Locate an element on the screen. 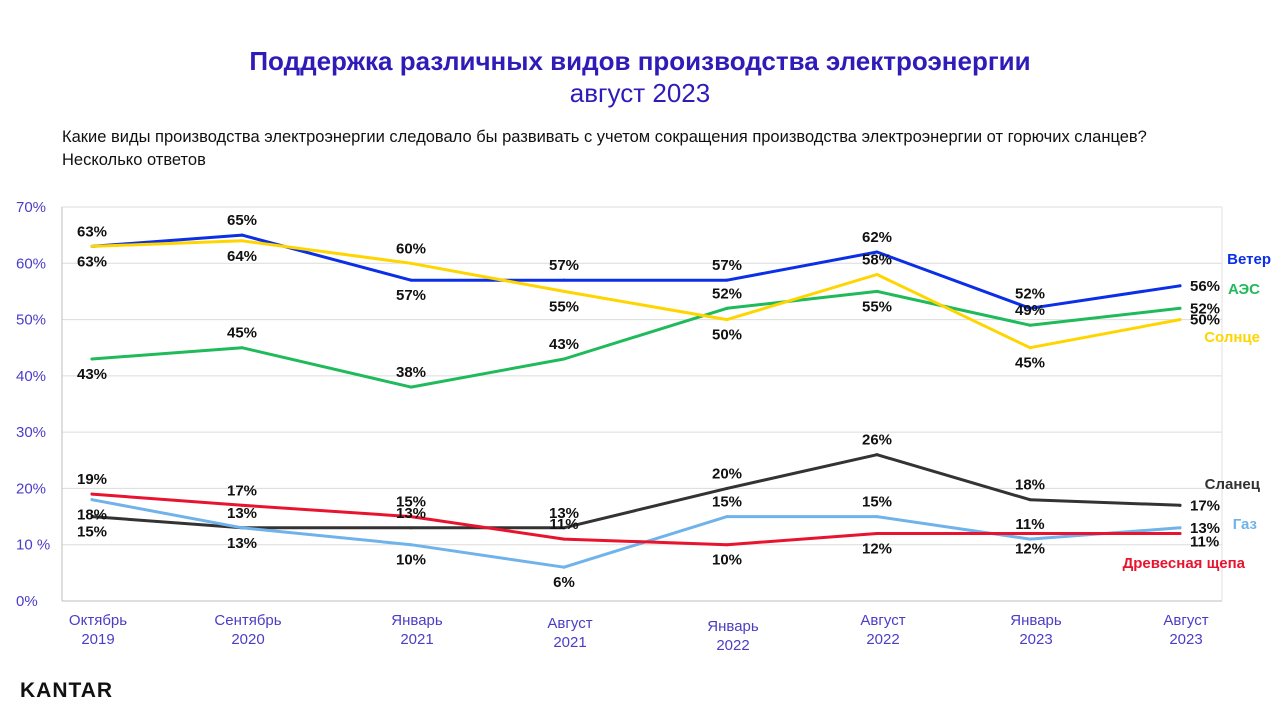  data-label: 26% is located at coordinates (877, 440).